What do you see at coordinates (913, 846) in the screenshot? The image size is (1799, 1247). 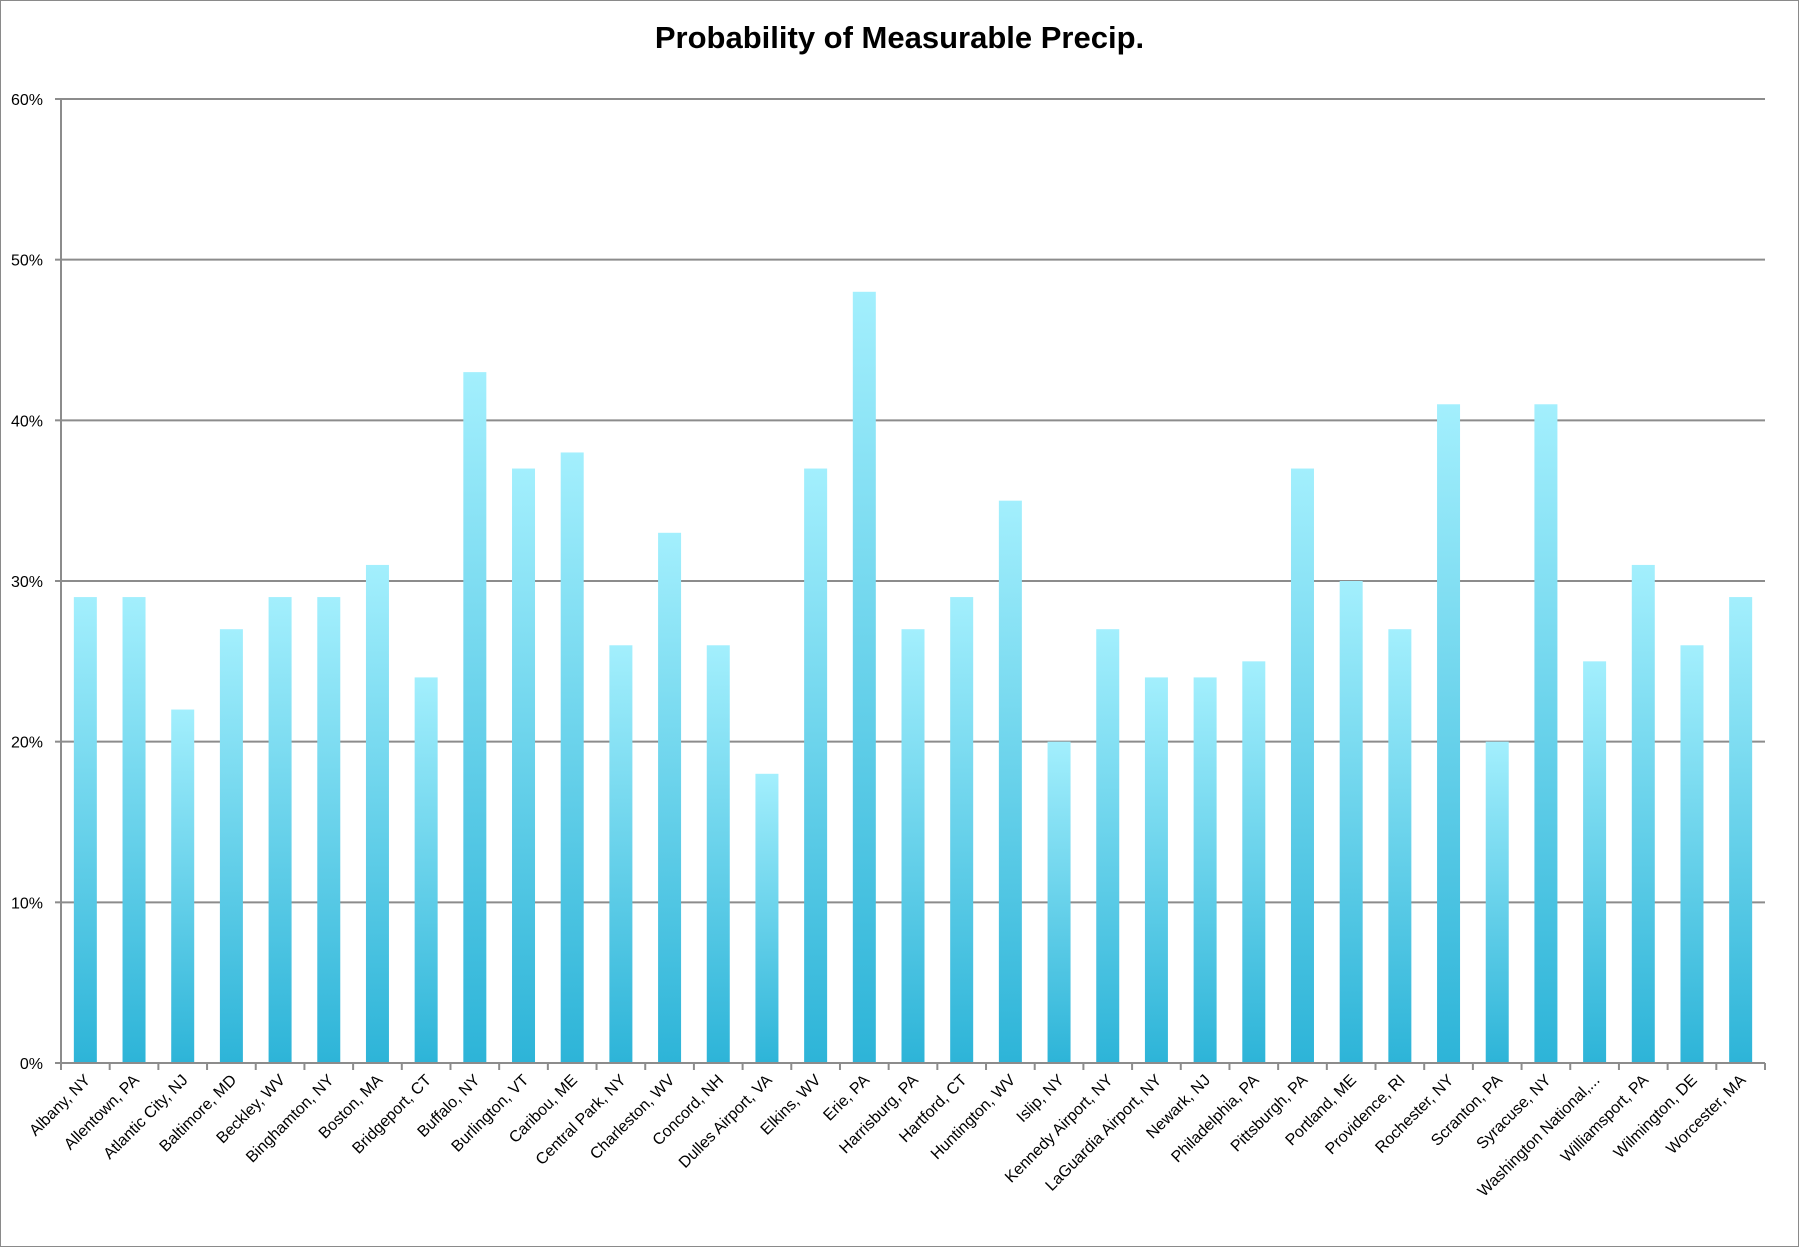 I see `bar-harrisburg-pa` at bounding box center [913, 846].